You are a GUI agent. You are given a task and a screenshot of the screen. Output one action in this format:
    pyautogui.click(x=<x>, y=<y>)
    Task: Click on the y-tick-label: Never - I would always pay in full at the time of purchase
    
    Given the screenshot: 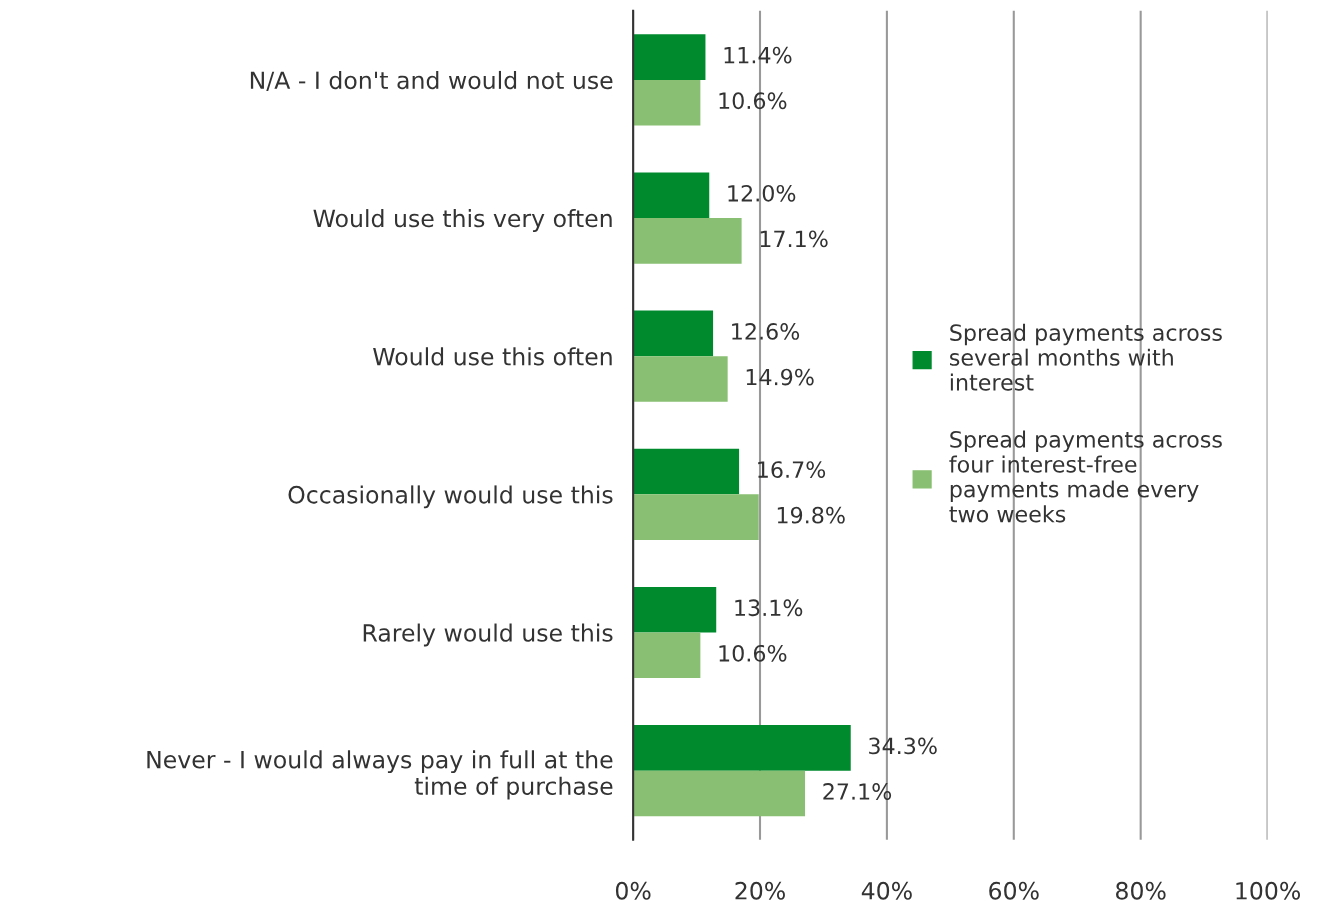 What is the action you would take?
    pyautogui.click(x=380, y=775)
    